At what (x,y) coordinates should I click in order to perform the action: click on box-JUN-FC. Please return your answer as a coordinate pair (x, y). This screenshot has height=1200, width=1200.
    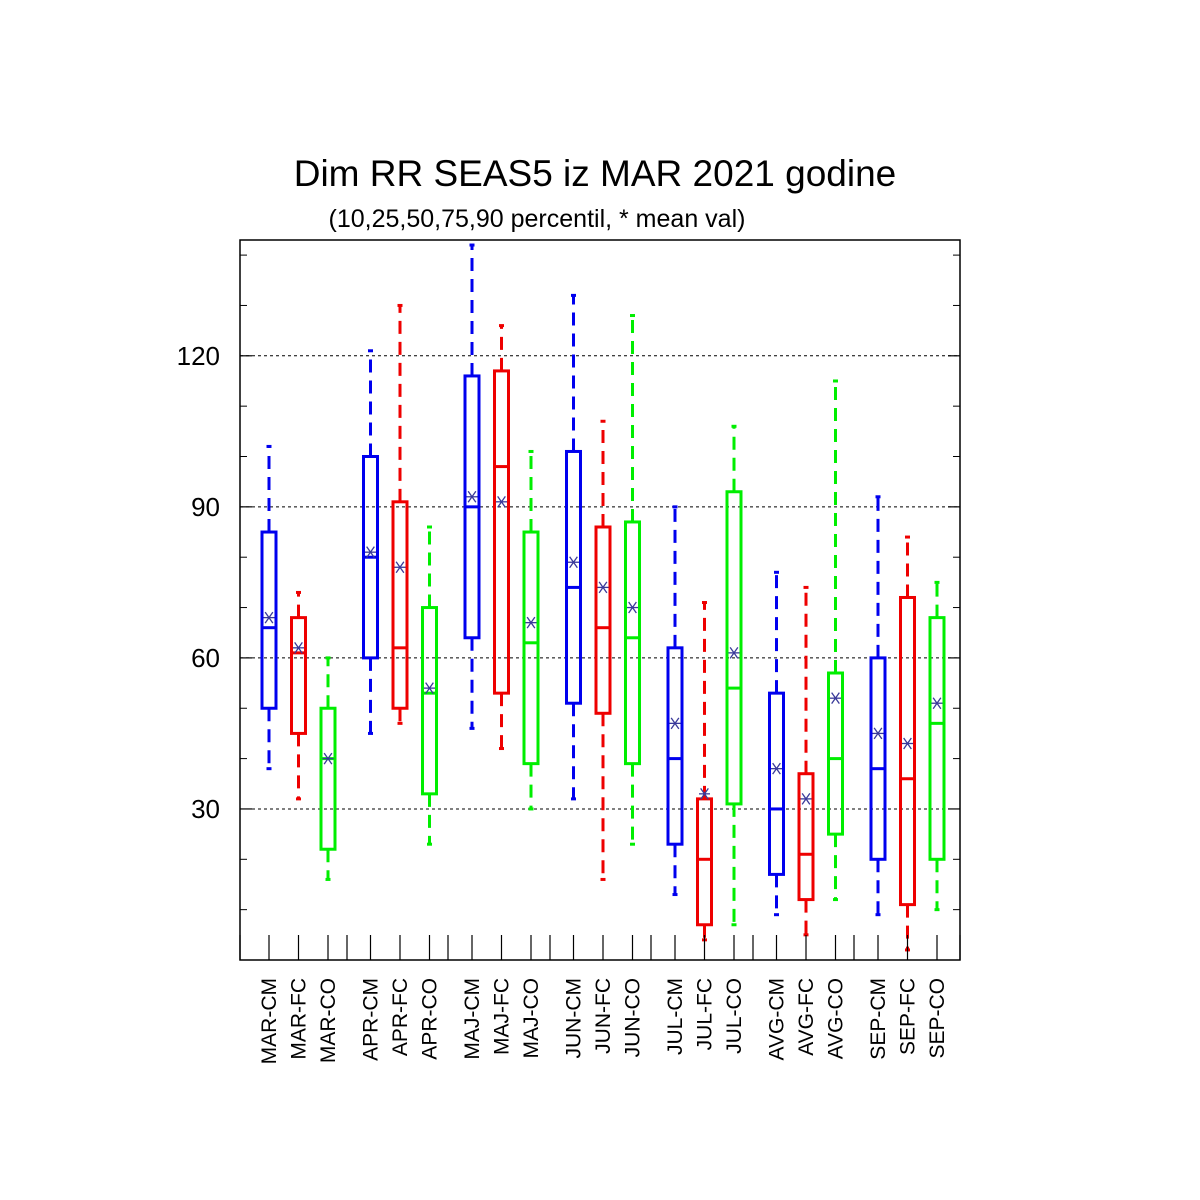
    Looking at the image, I should click on (603, 650).